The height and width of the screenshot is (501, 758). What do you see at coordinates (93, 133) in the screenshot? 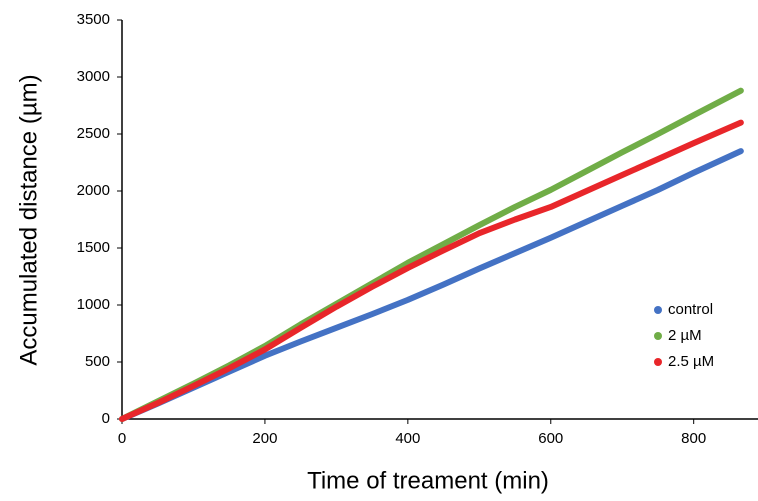
I see `y-tick-label: 2500` at bounding box center [93, 133].